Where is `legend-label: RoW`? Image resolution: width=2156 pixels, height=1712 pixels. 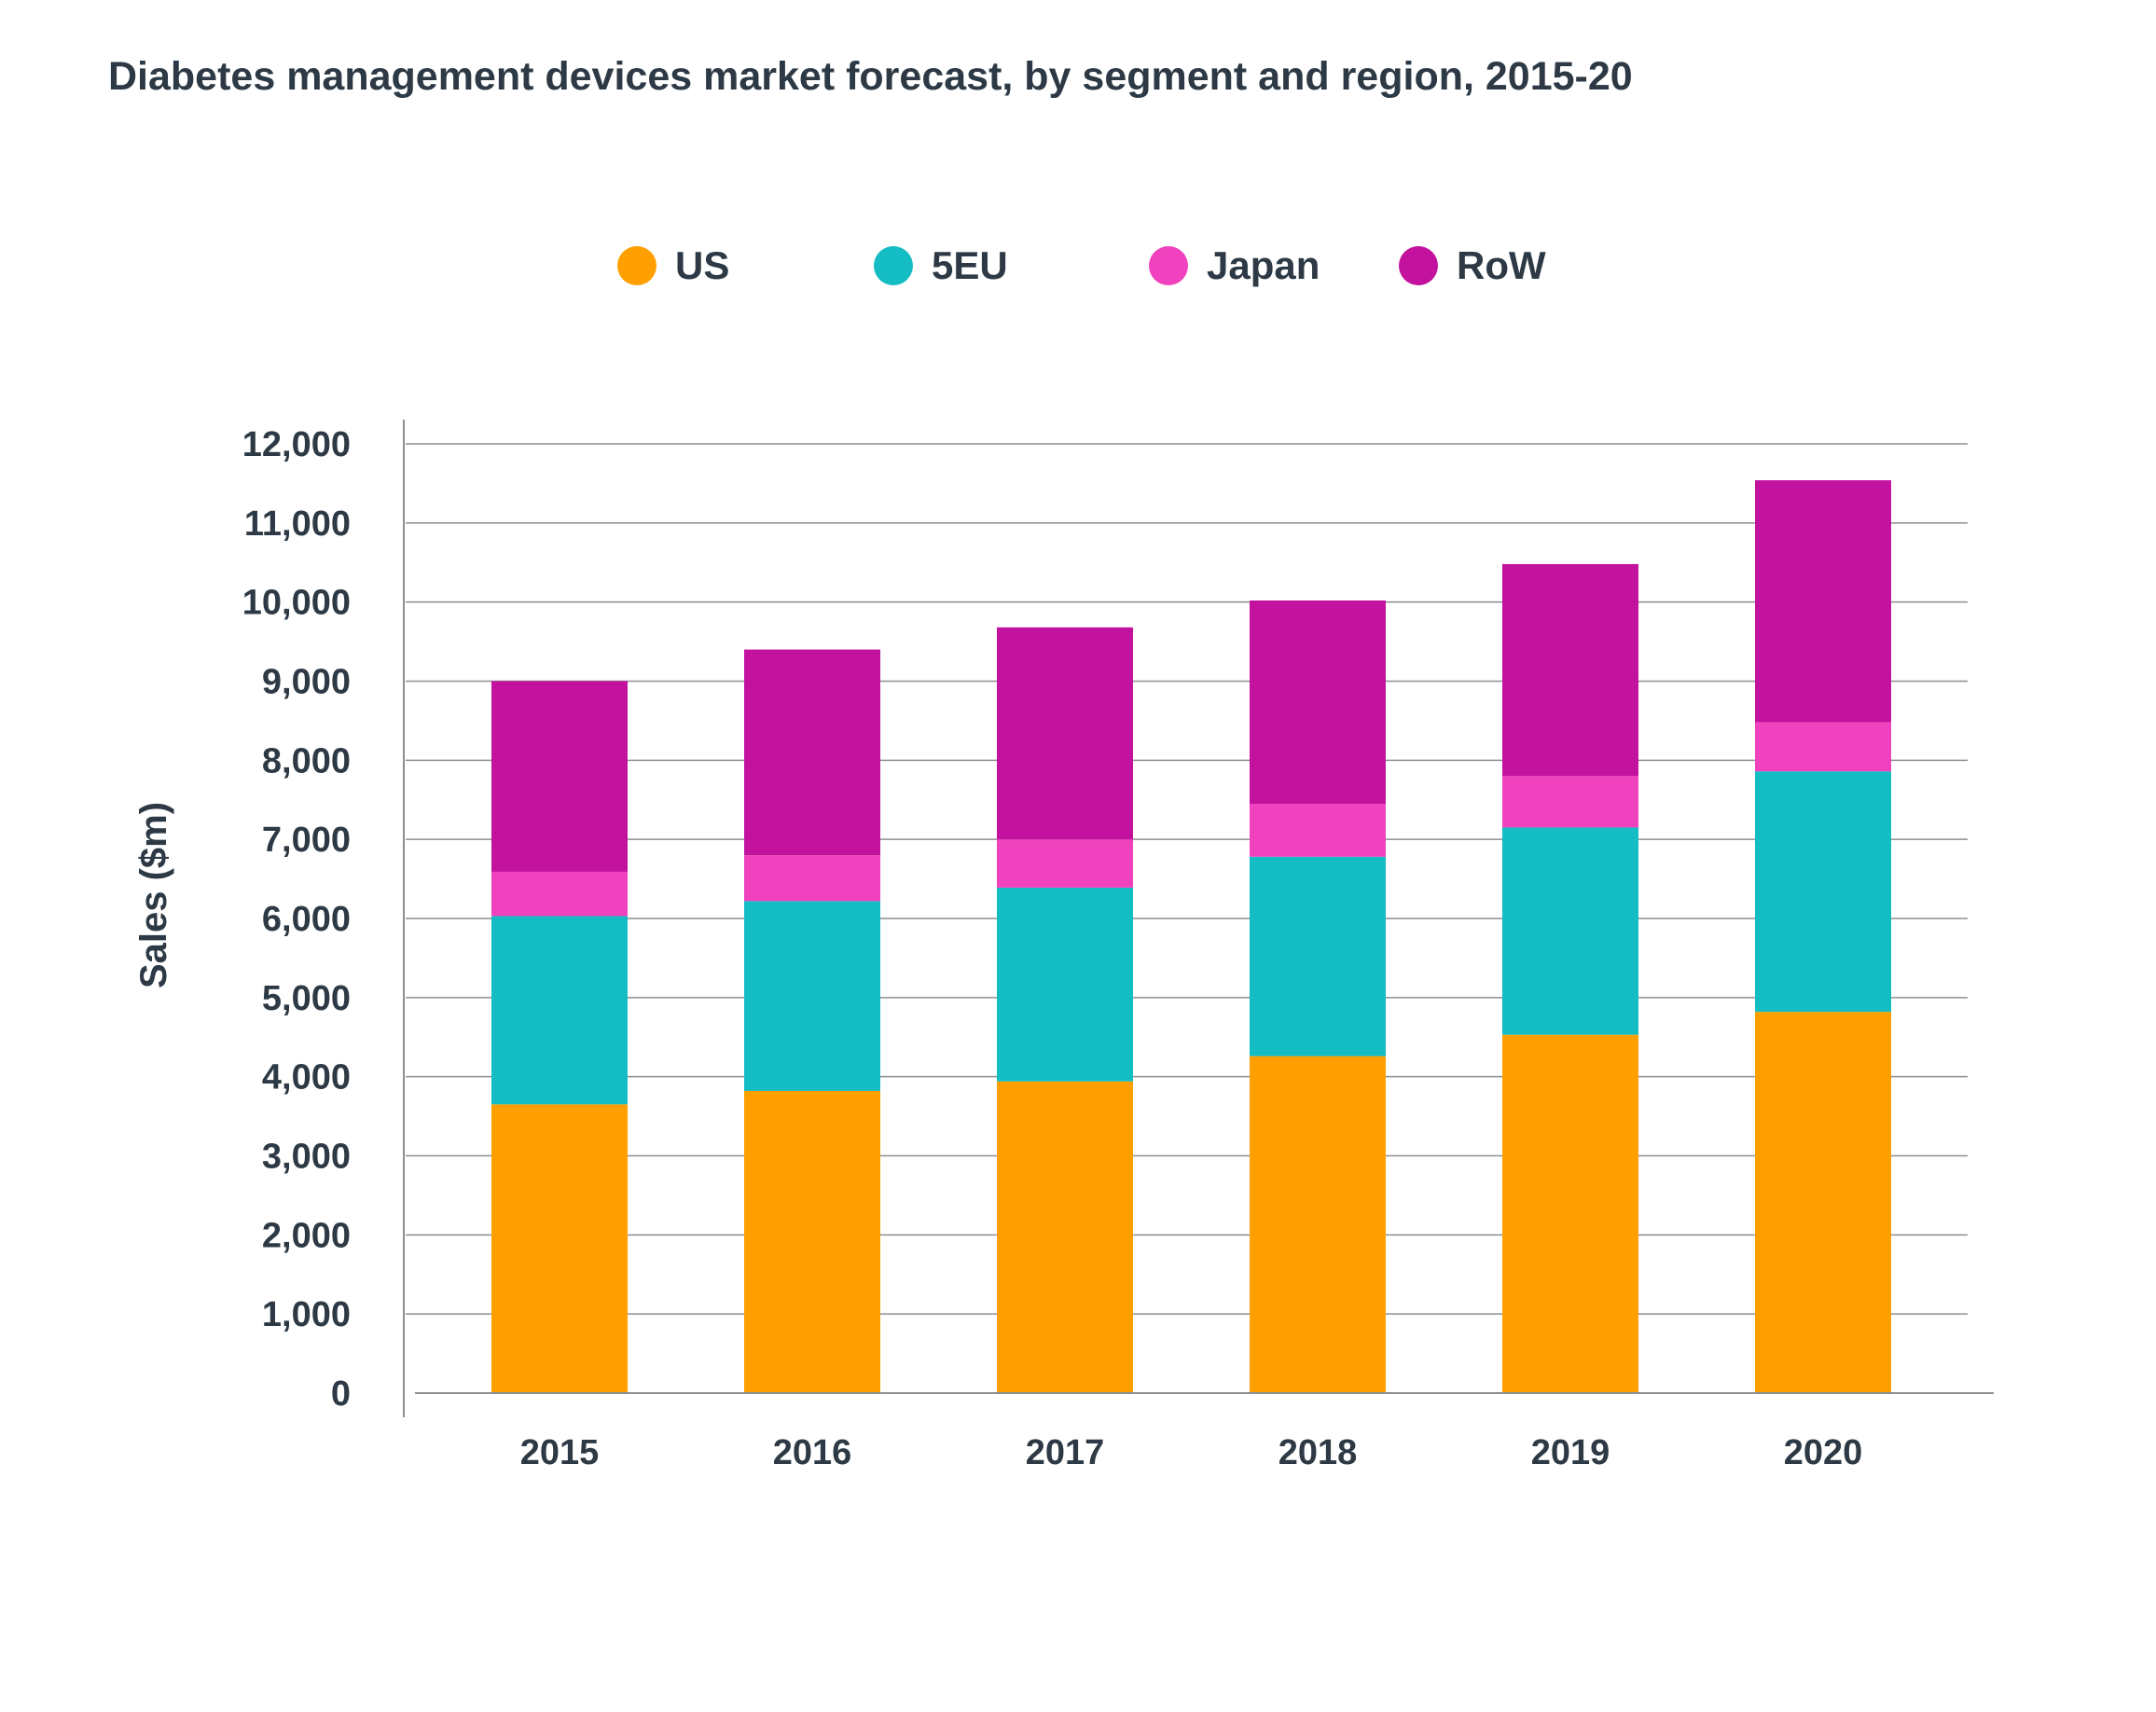 legend-label: RoW is located at coordinates (1501, 265).